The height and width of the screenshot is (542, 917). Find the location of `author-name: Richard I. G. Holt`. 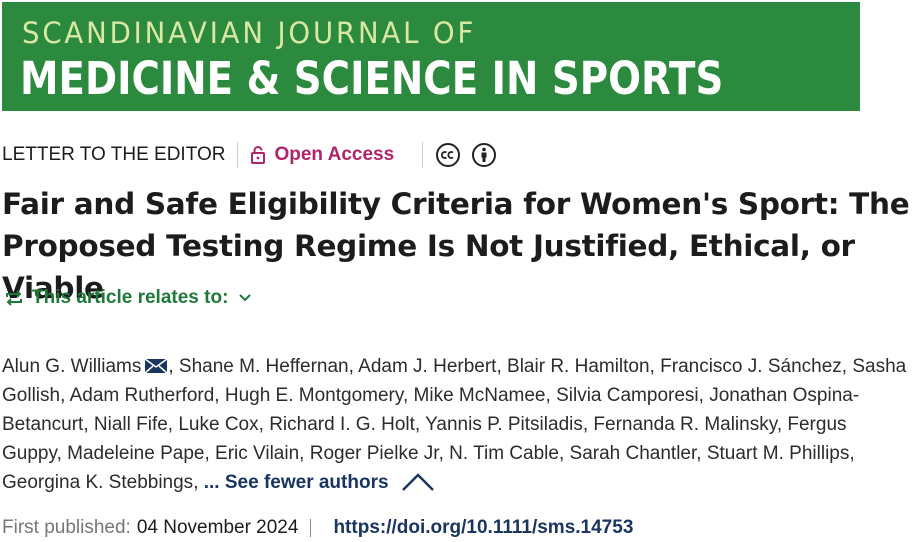

author-name: Richard I. G. Holt is located at coordinates (347, 424).